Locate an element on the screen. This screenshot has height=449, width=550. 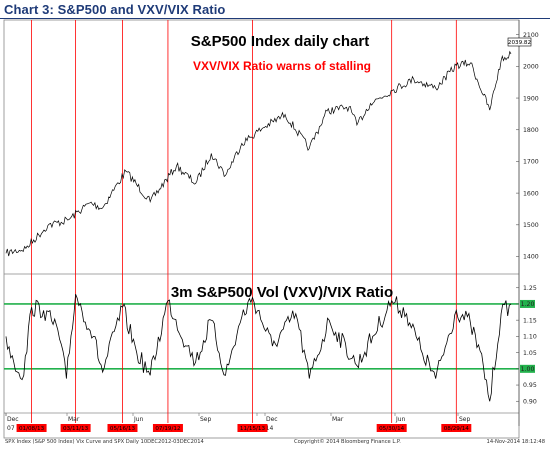
marker-date-label: 03/11/13 is located at coordinates (76, 429).